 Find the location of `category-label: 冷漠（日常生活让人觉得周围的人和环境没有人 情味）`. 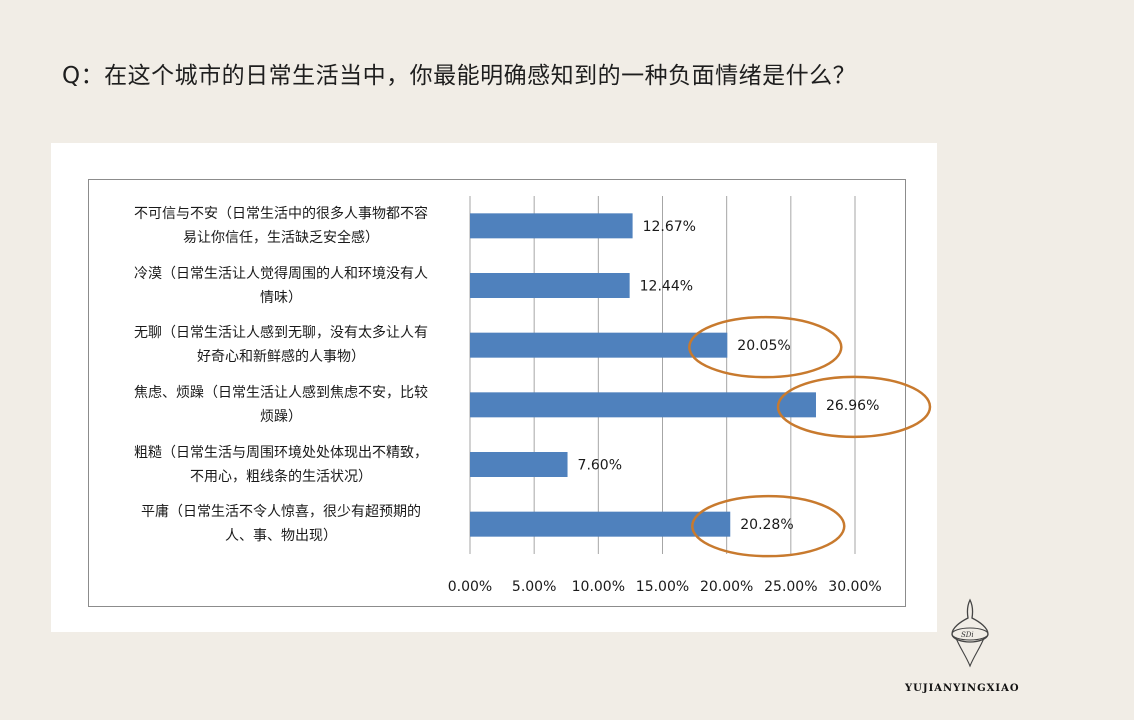

category-label: 冷漠（日常生活让人觉得周围的人和环境没有人 情味） is located at coordinates (281, 286).